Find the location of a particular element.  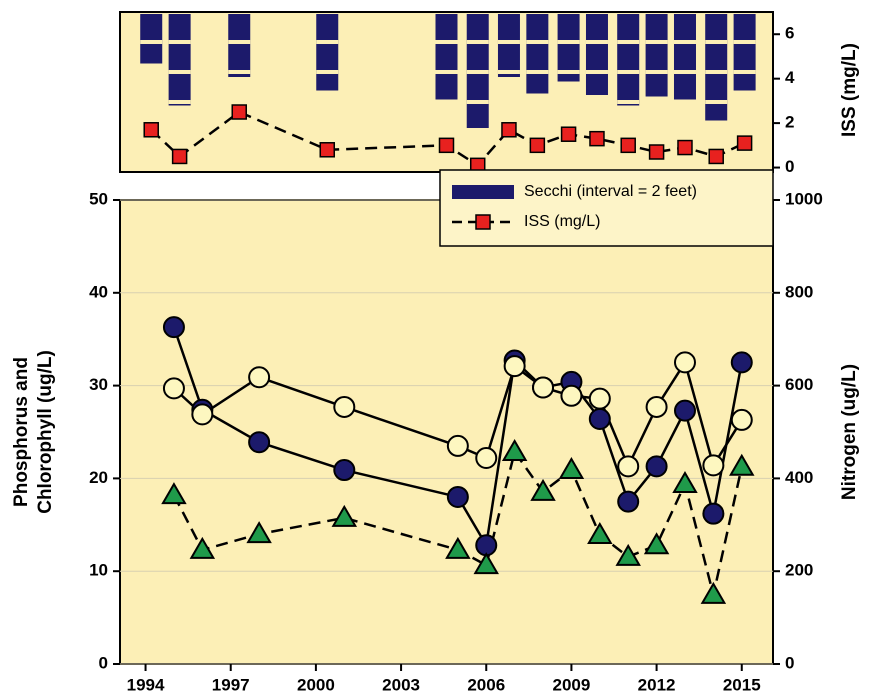

y2-tick-label: 800 is located at coordinates (799, 291).